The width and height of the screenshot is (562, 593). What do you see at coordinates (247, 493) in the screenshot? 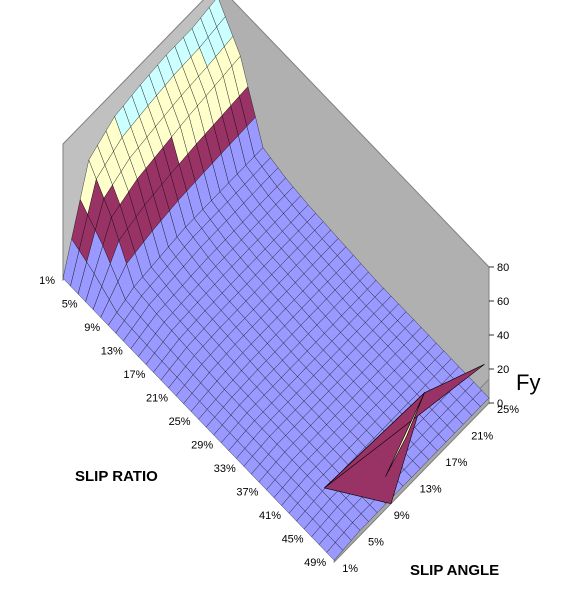
I see `slip-ratio-tick-label: 37%` at bounding box center [247, 493].